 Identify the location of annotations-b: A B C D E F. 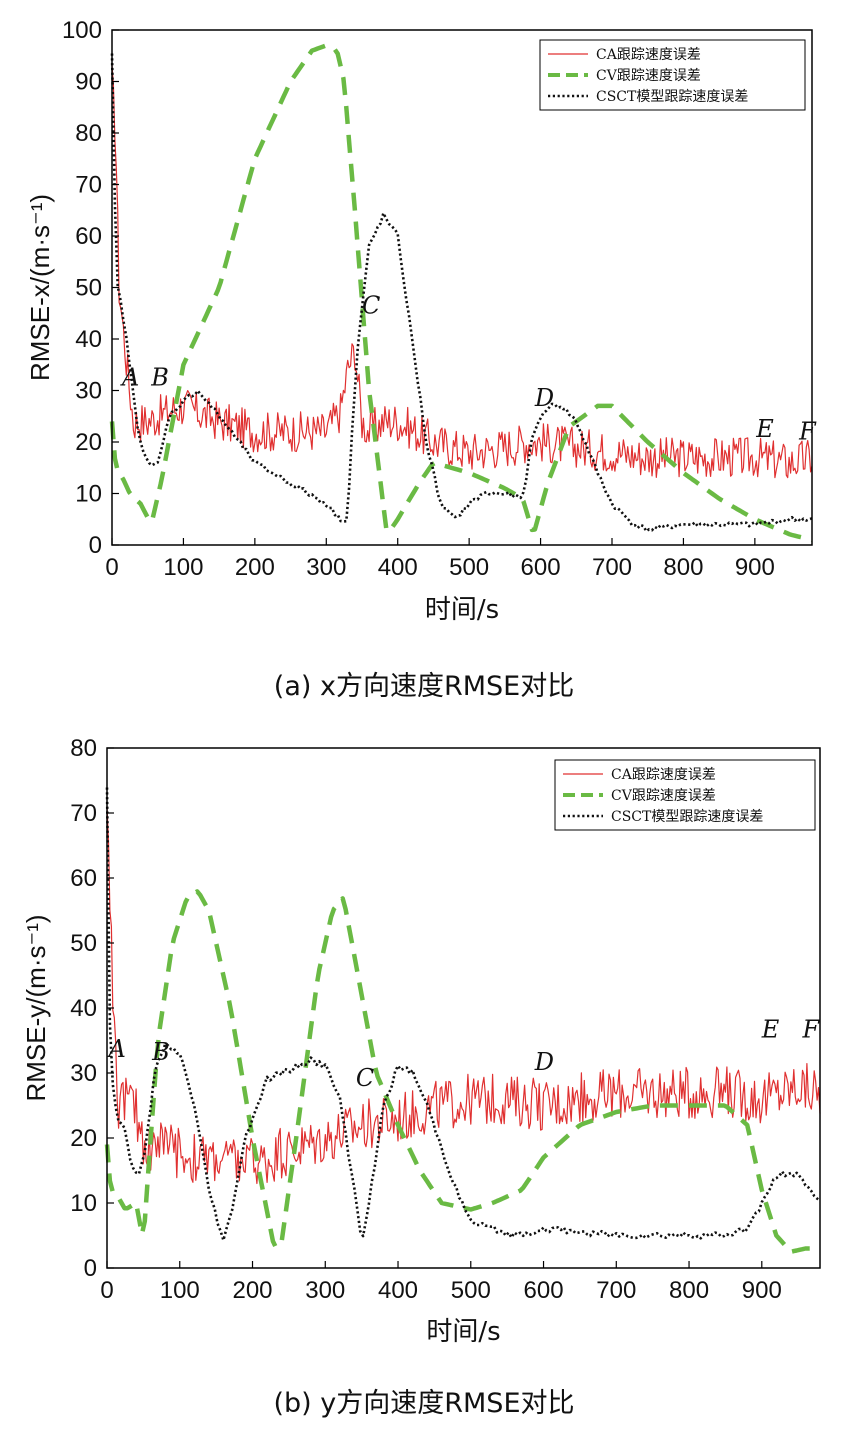
(463, 1053).